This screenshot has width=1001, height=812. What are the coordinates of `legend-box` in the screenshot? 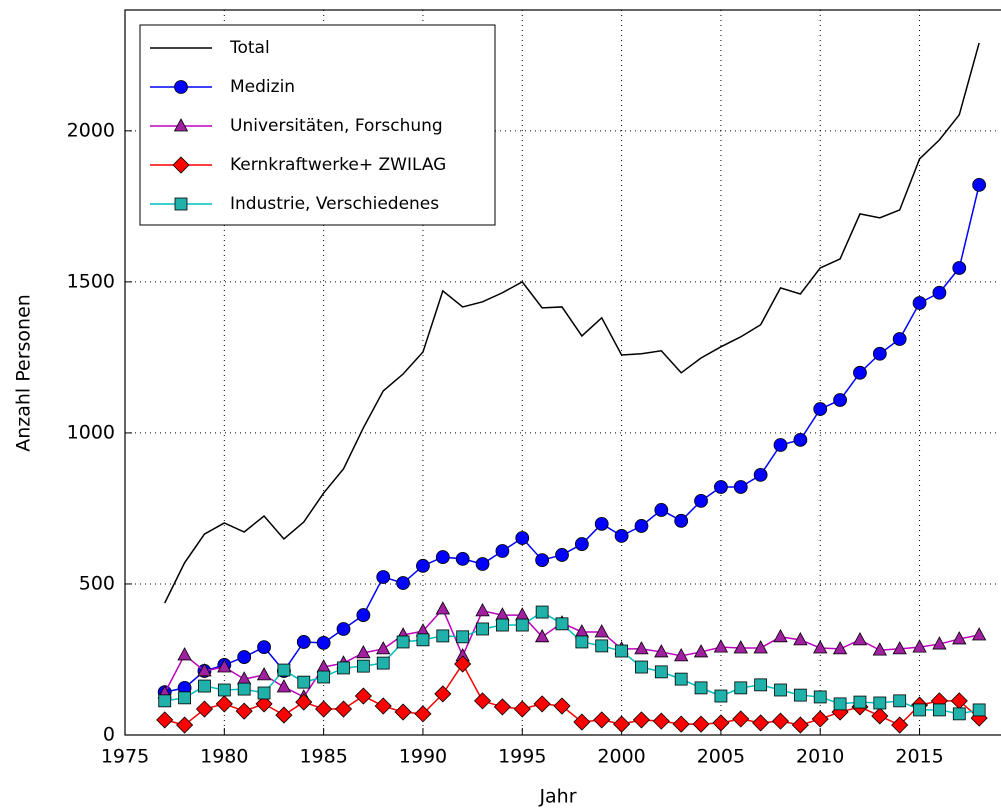 It's located at (317, 125).